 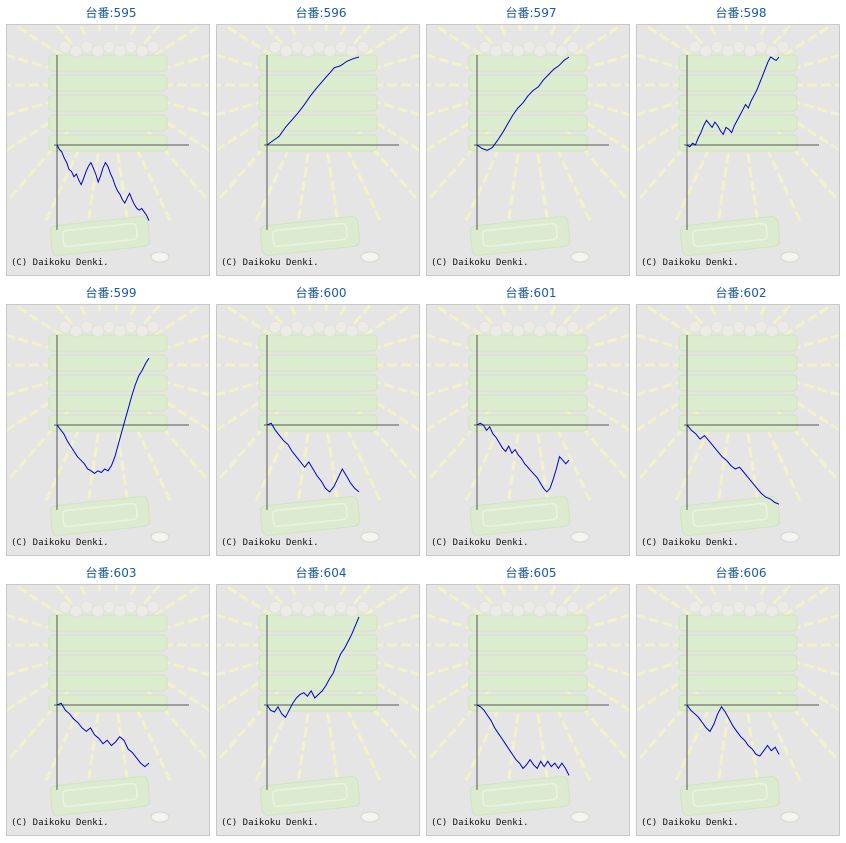 What do you see at coordinates (741, 573) in the screenshot?
I see `chart-title: 台番:606` at bounding box center [741, 573].